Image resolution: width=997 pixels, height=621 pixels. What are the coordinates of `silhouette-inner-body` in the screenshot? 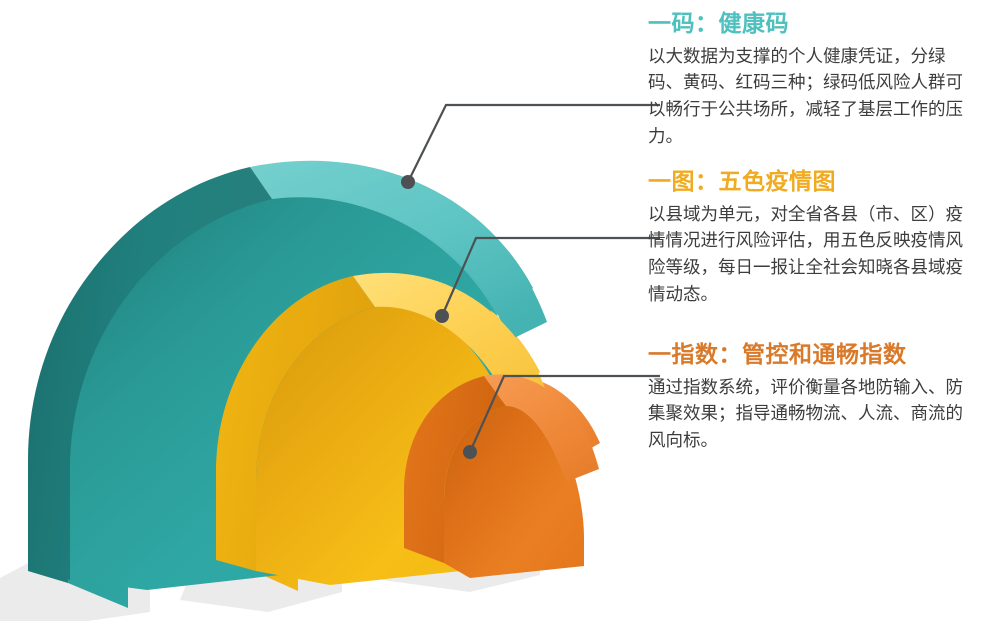 It's located at (514, 491).